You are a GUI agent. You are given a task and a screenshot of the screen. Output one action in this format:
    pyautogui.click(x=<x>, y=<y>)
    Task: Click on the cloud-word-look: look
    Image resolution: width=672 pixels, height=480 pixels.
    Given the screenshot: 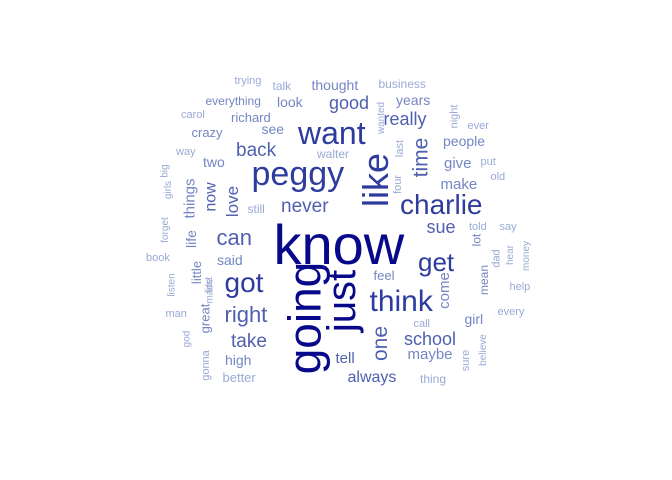 What is the action you would take?
    pyautogui.click(x=290, y=102)
    